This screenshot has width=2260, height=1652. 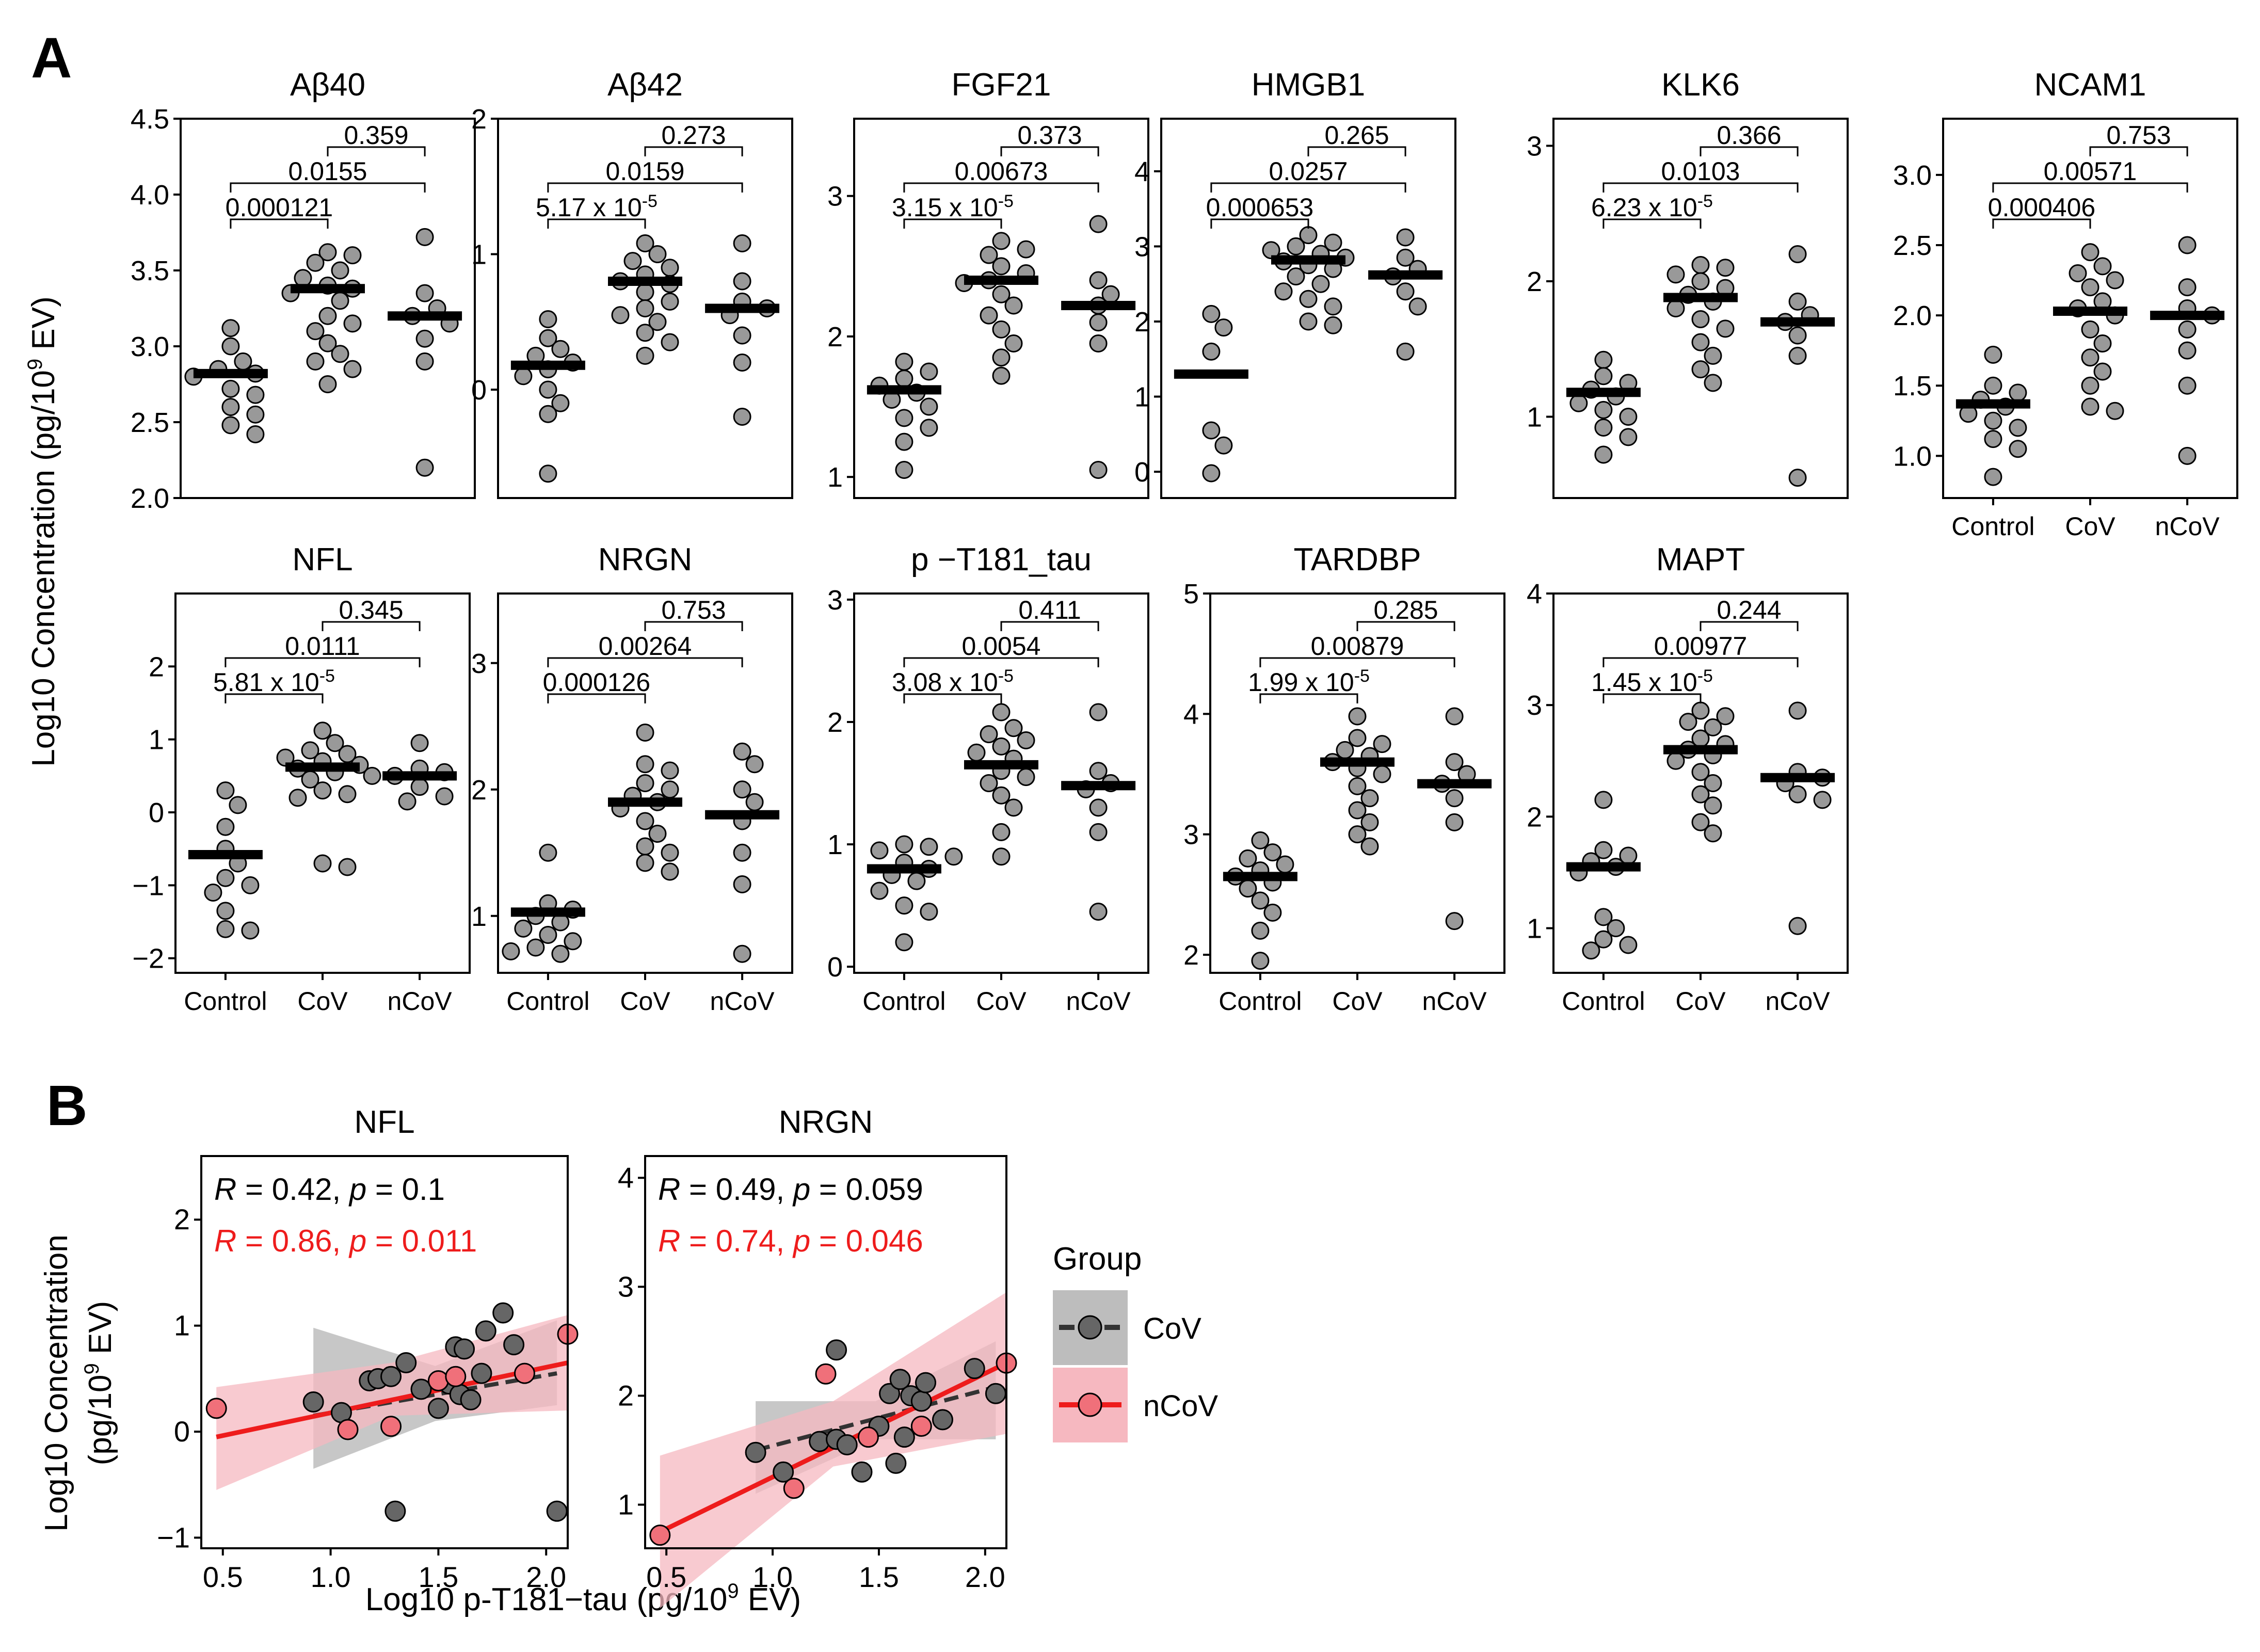 I want to click on x-tick-label: 1.5, so click(x=438, y=1577).